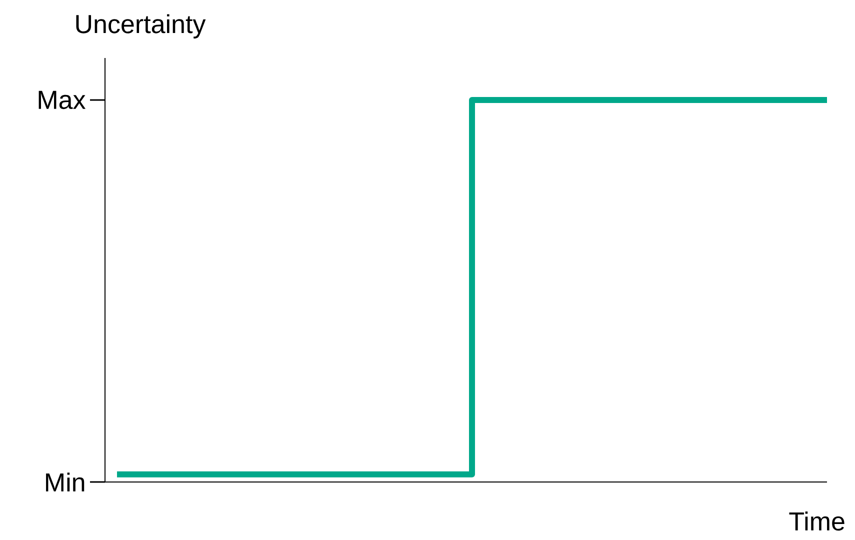 This screenshot has height=540, width=855. What do you see at coordinates (65, 482) in the screenshot?
I see `text: Min` at bounding box center [65, 482].